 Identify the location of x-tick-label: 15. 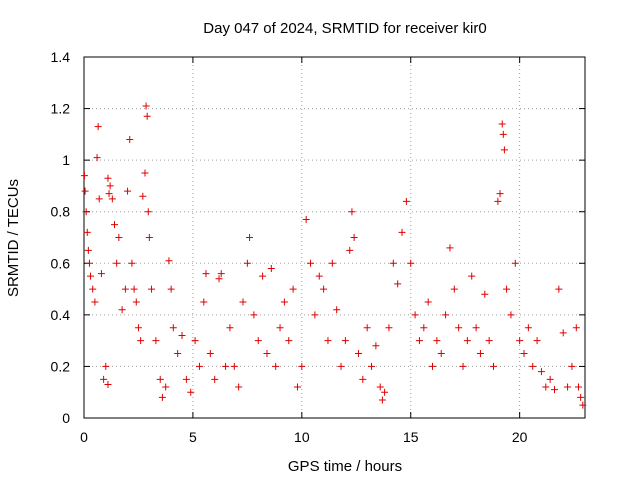
(411, 437).